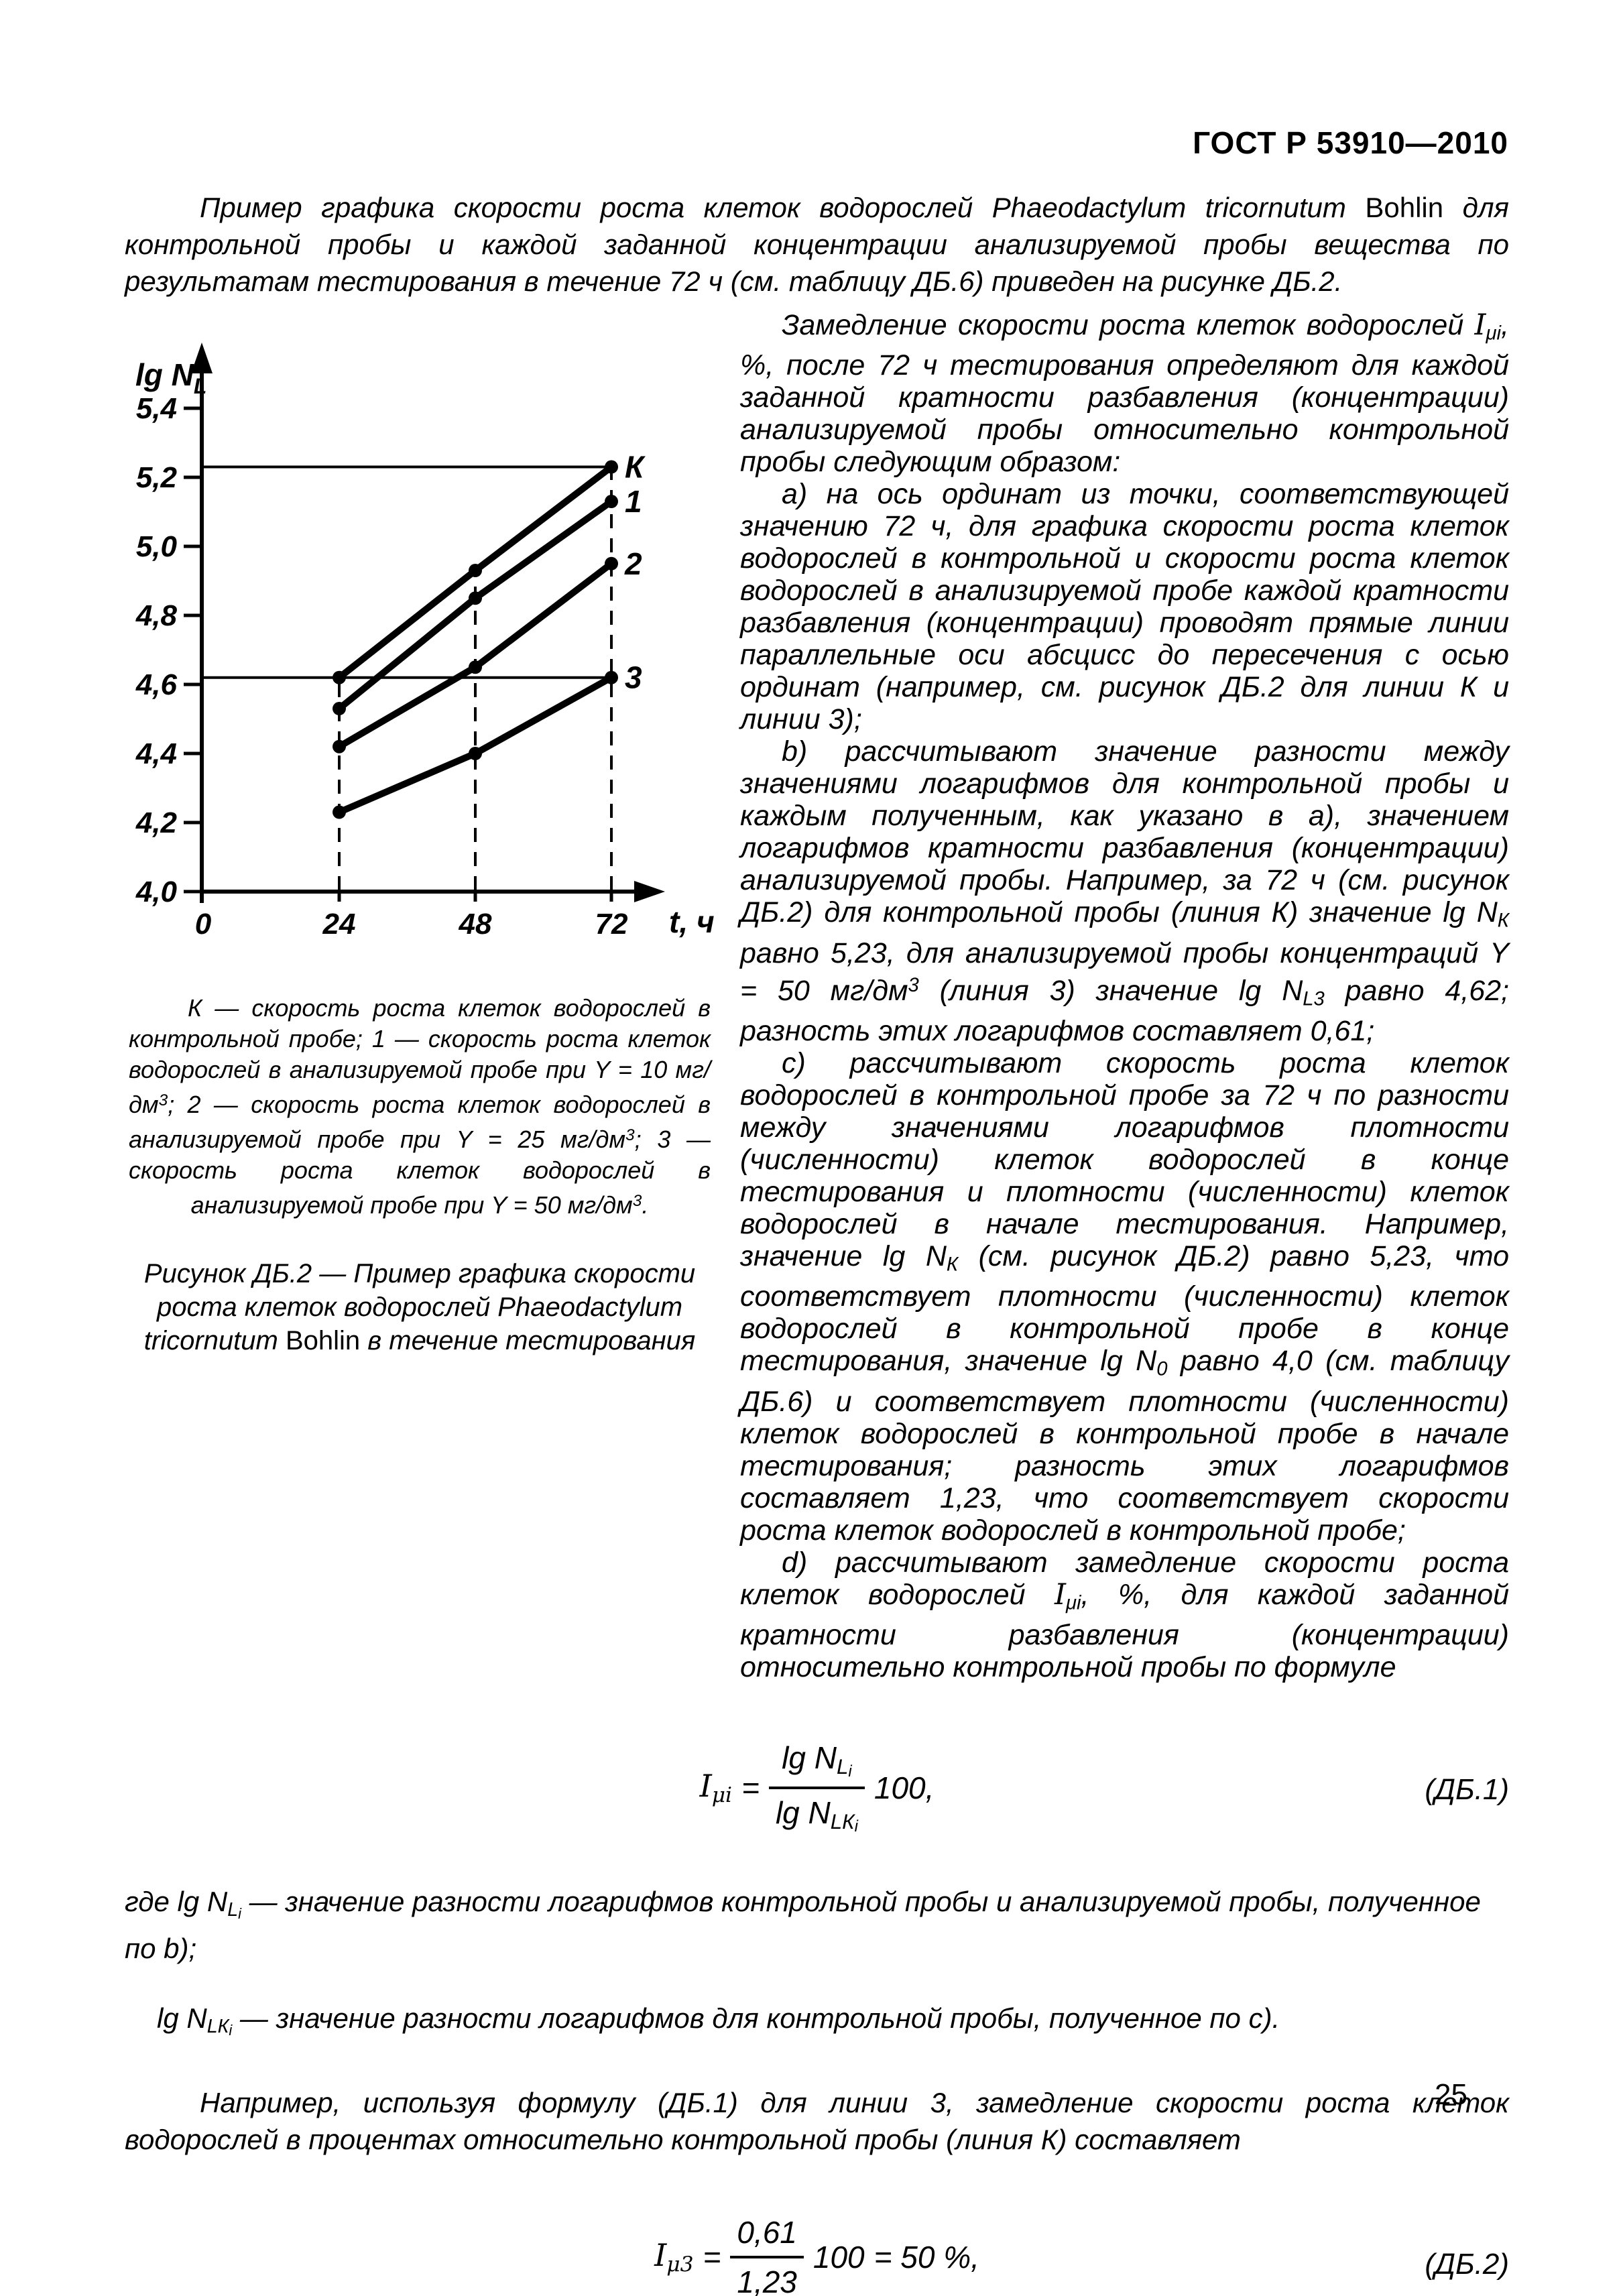 This screenshot has width=1623, height=2296. What do you see at coordinates (1467, 2264) in the screenshot?
I see `formula-db2-label: (ДБ.2)` at bounding box center [1467, 2264].